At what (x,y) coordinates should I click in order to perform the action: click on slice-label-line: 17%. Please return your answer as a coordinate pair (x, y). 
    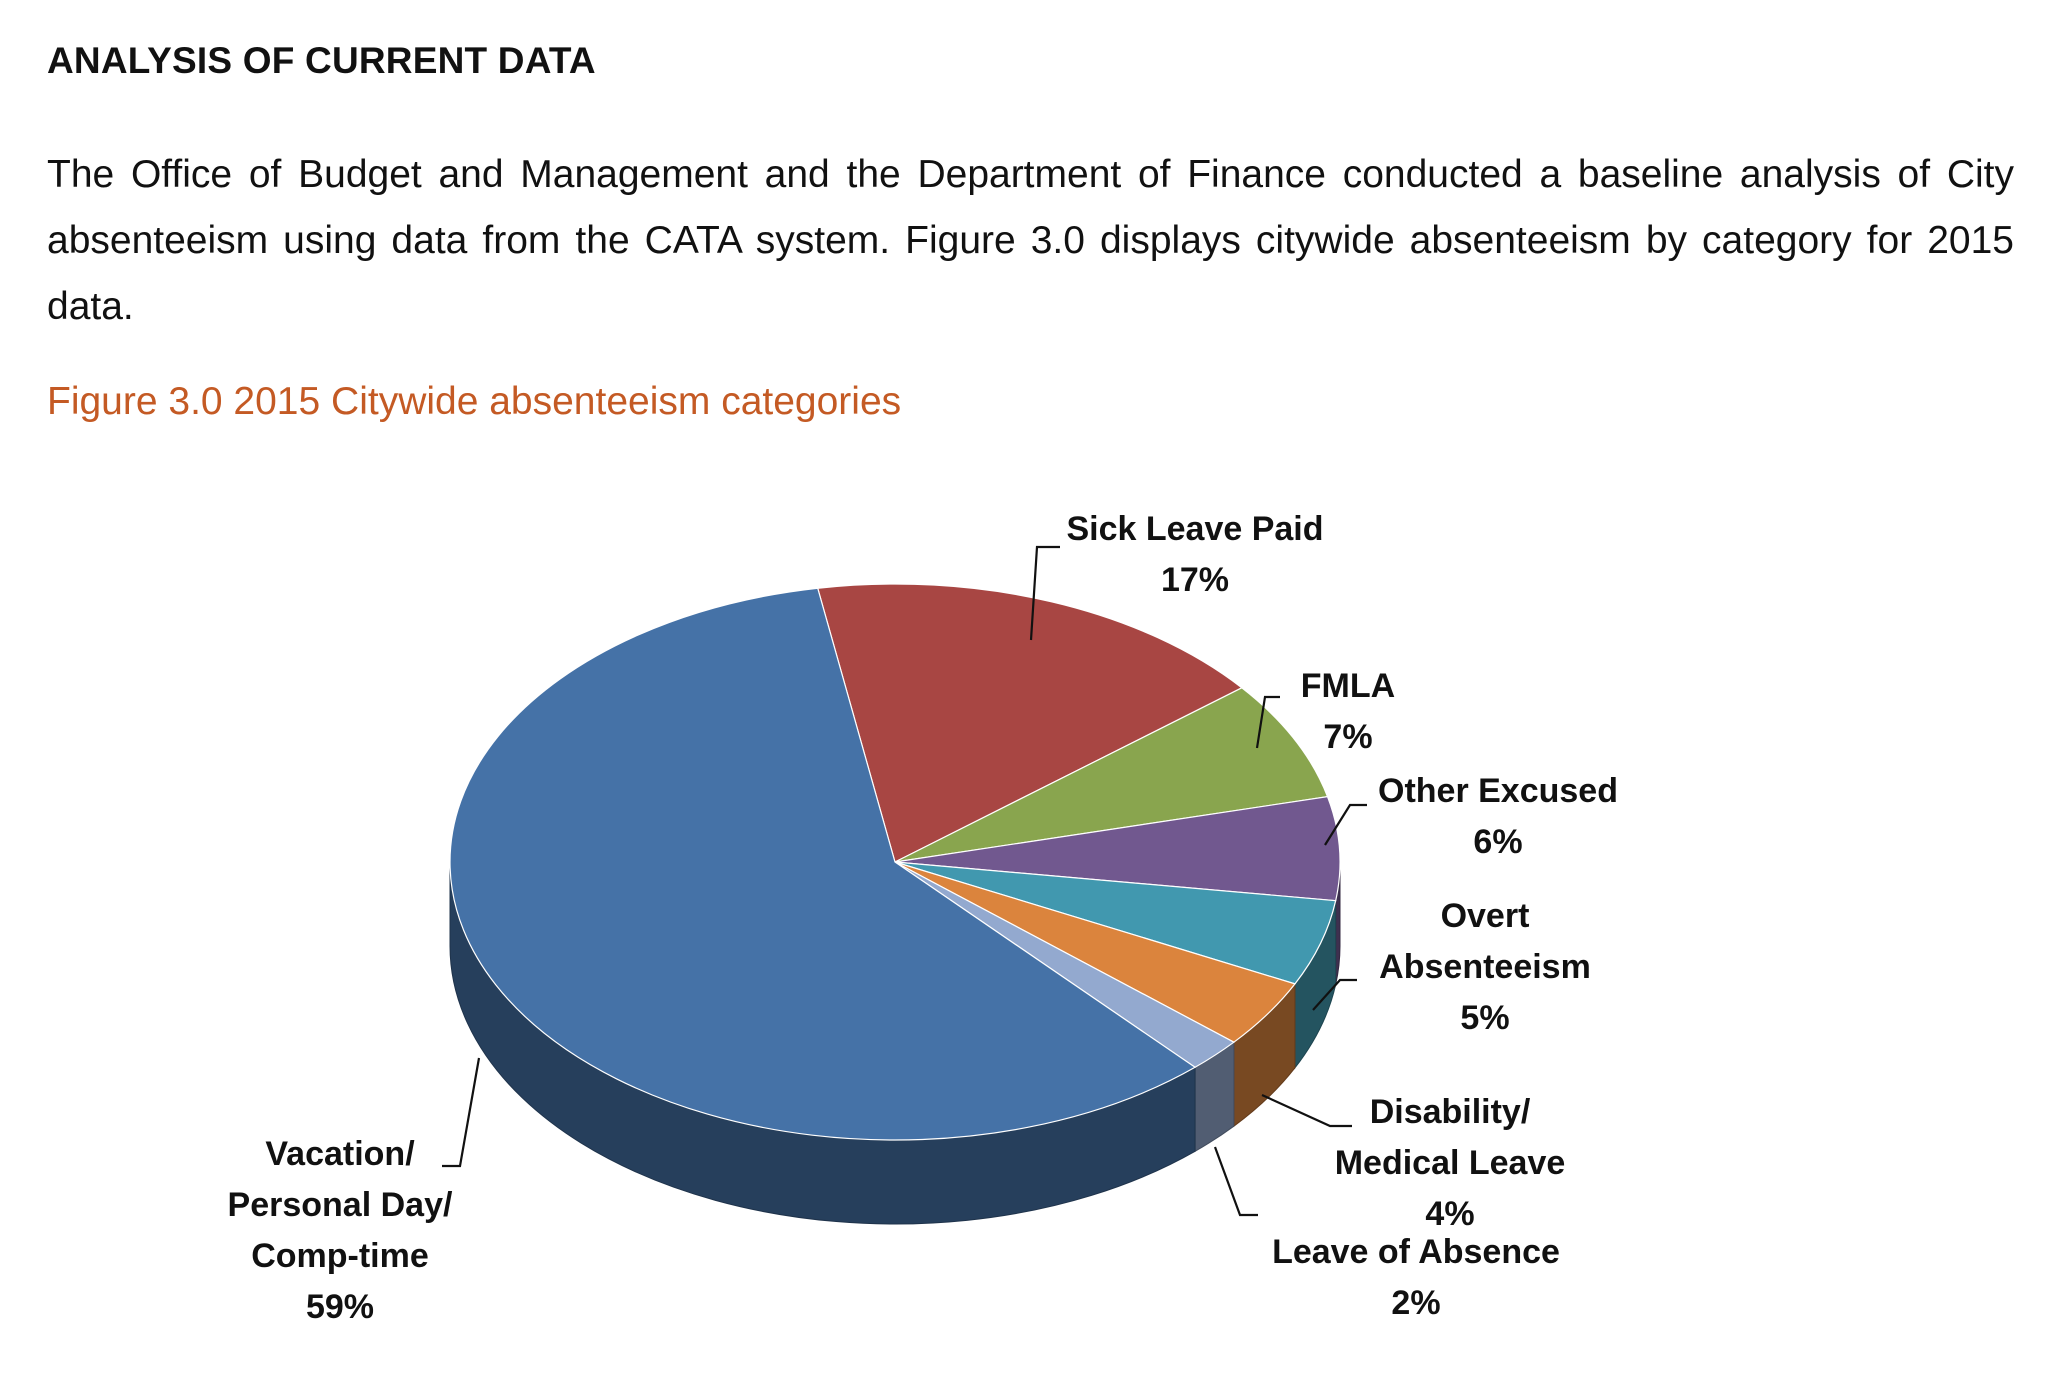
    Looking at the image, I should click on (1195, 580).